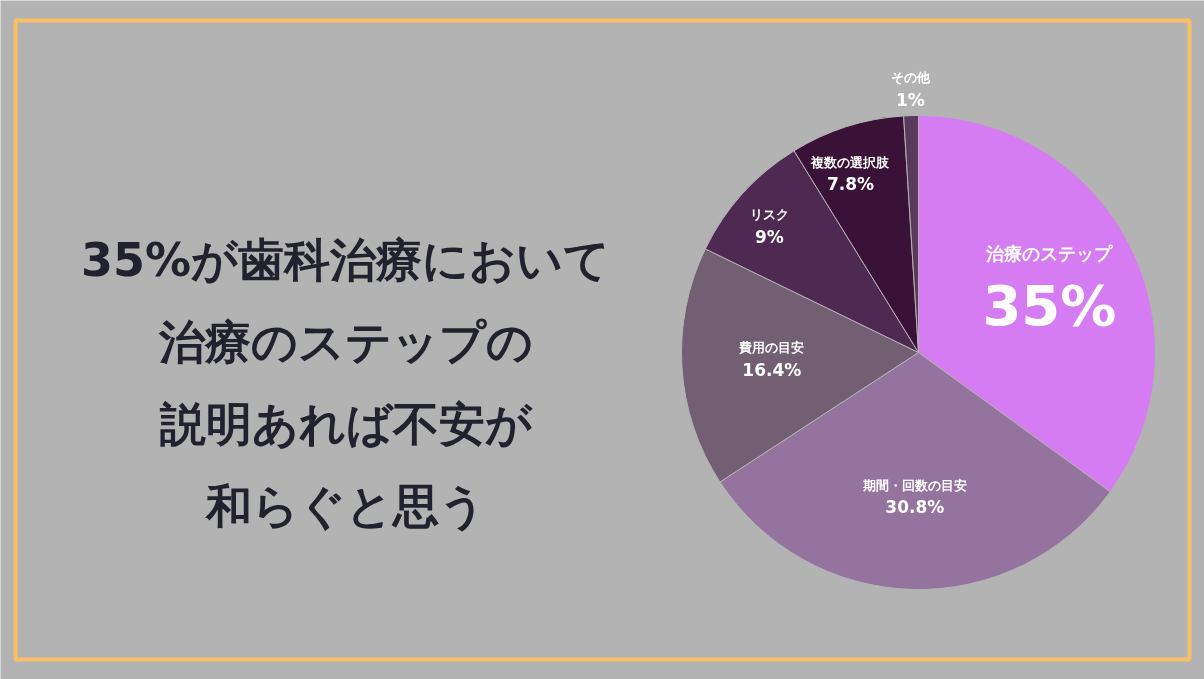  Describe the element at coordinates (772, 369) in the screenshot. I see `data-label: 16.4%` at that location.